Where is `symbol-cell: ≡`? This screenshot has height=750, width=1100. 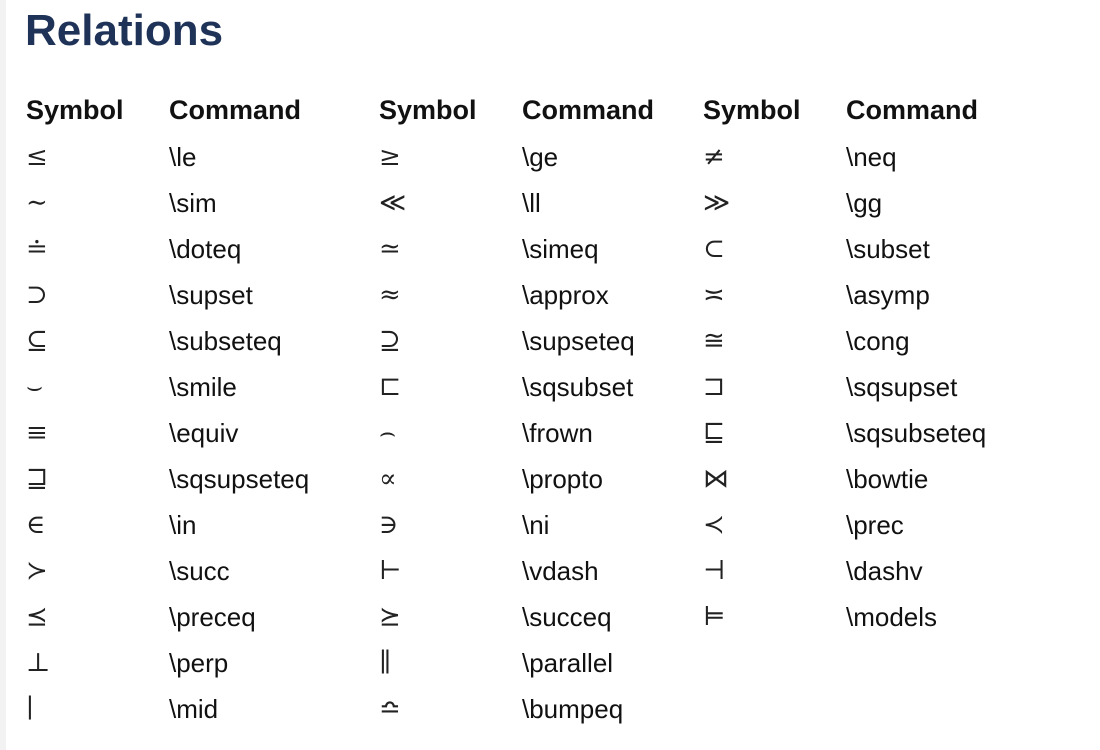 symbol-cell: ≡ is located at coordinates (97, 433).